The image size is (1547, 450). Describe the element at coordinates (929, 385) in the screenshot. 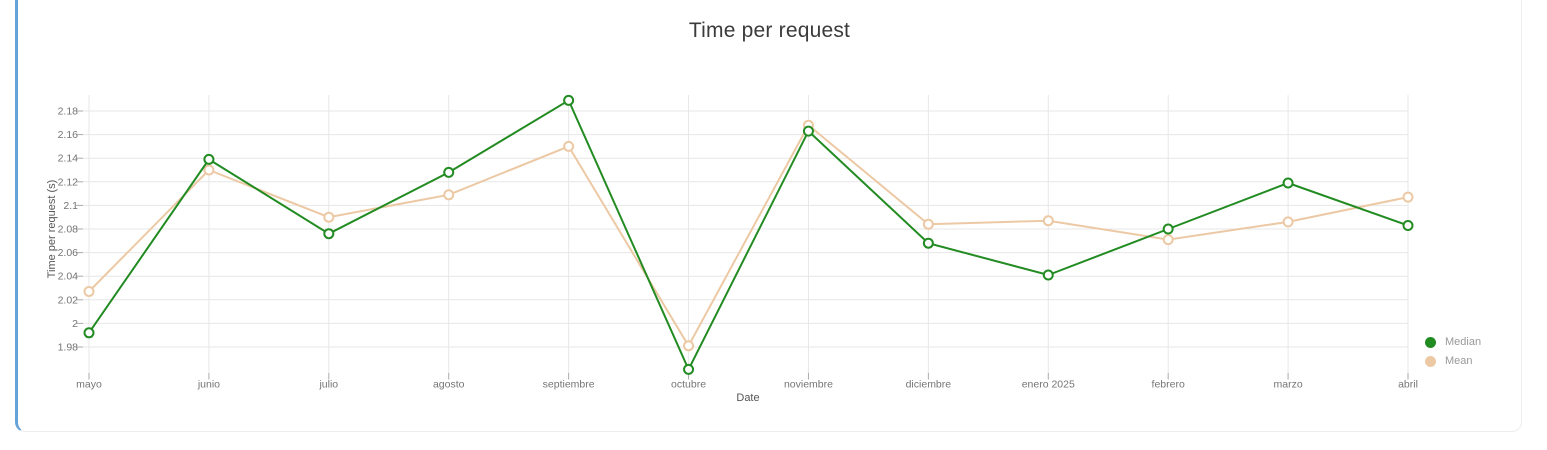

I see `x-tick-label: diciembre` at that location.